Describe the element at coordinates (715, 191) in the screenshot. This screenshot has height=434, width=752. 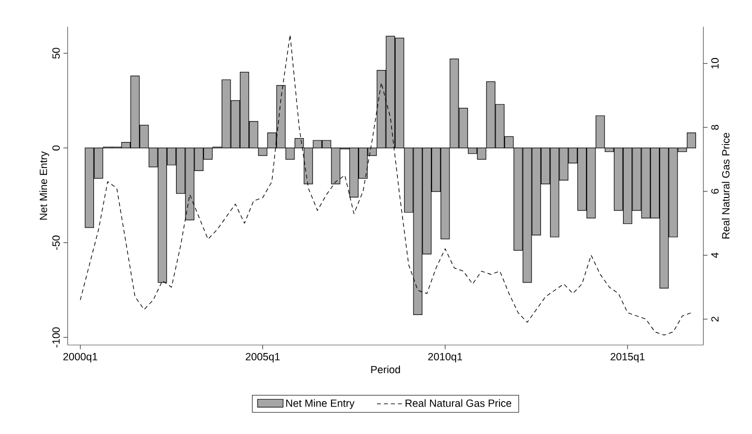
I see `y2-tick-label: 6` at that location.